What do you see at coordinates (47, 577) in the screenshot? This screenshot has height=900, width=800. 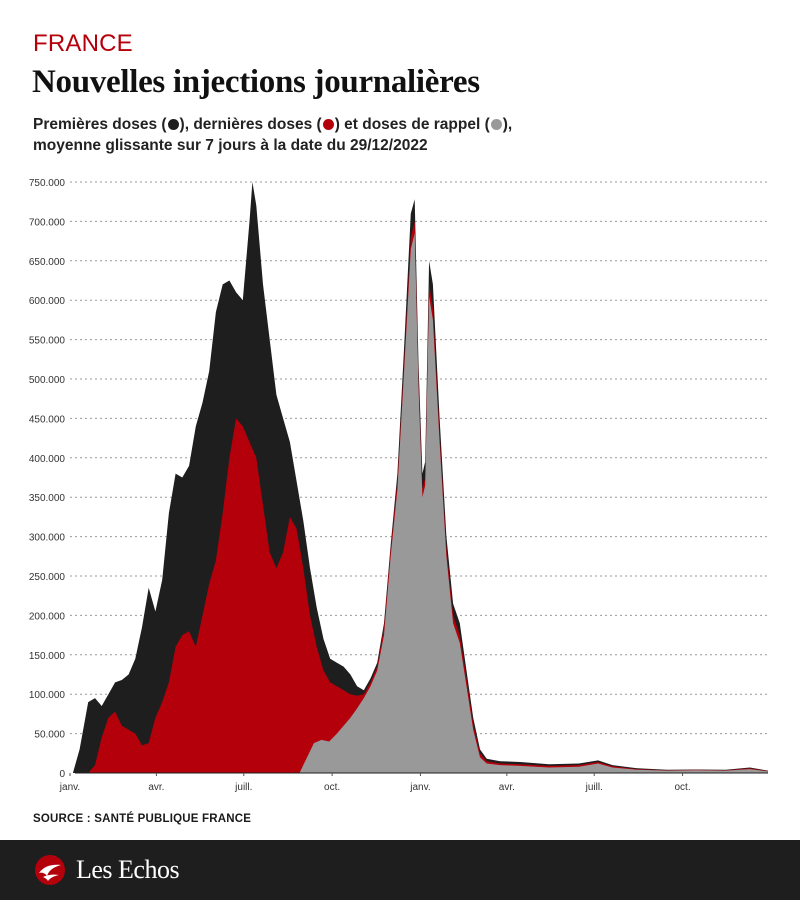 I see `y-tick-label: 250.000` at bounding box center [47, 577].